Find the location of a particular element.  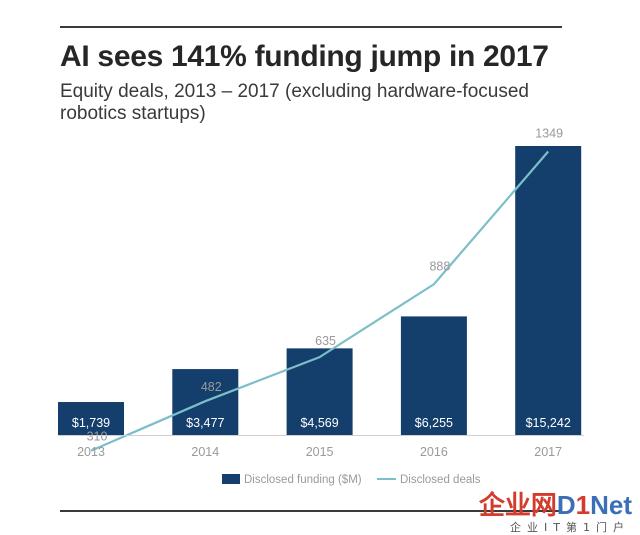

deals-label-2015: 635 is located at coordinates (325, 341).